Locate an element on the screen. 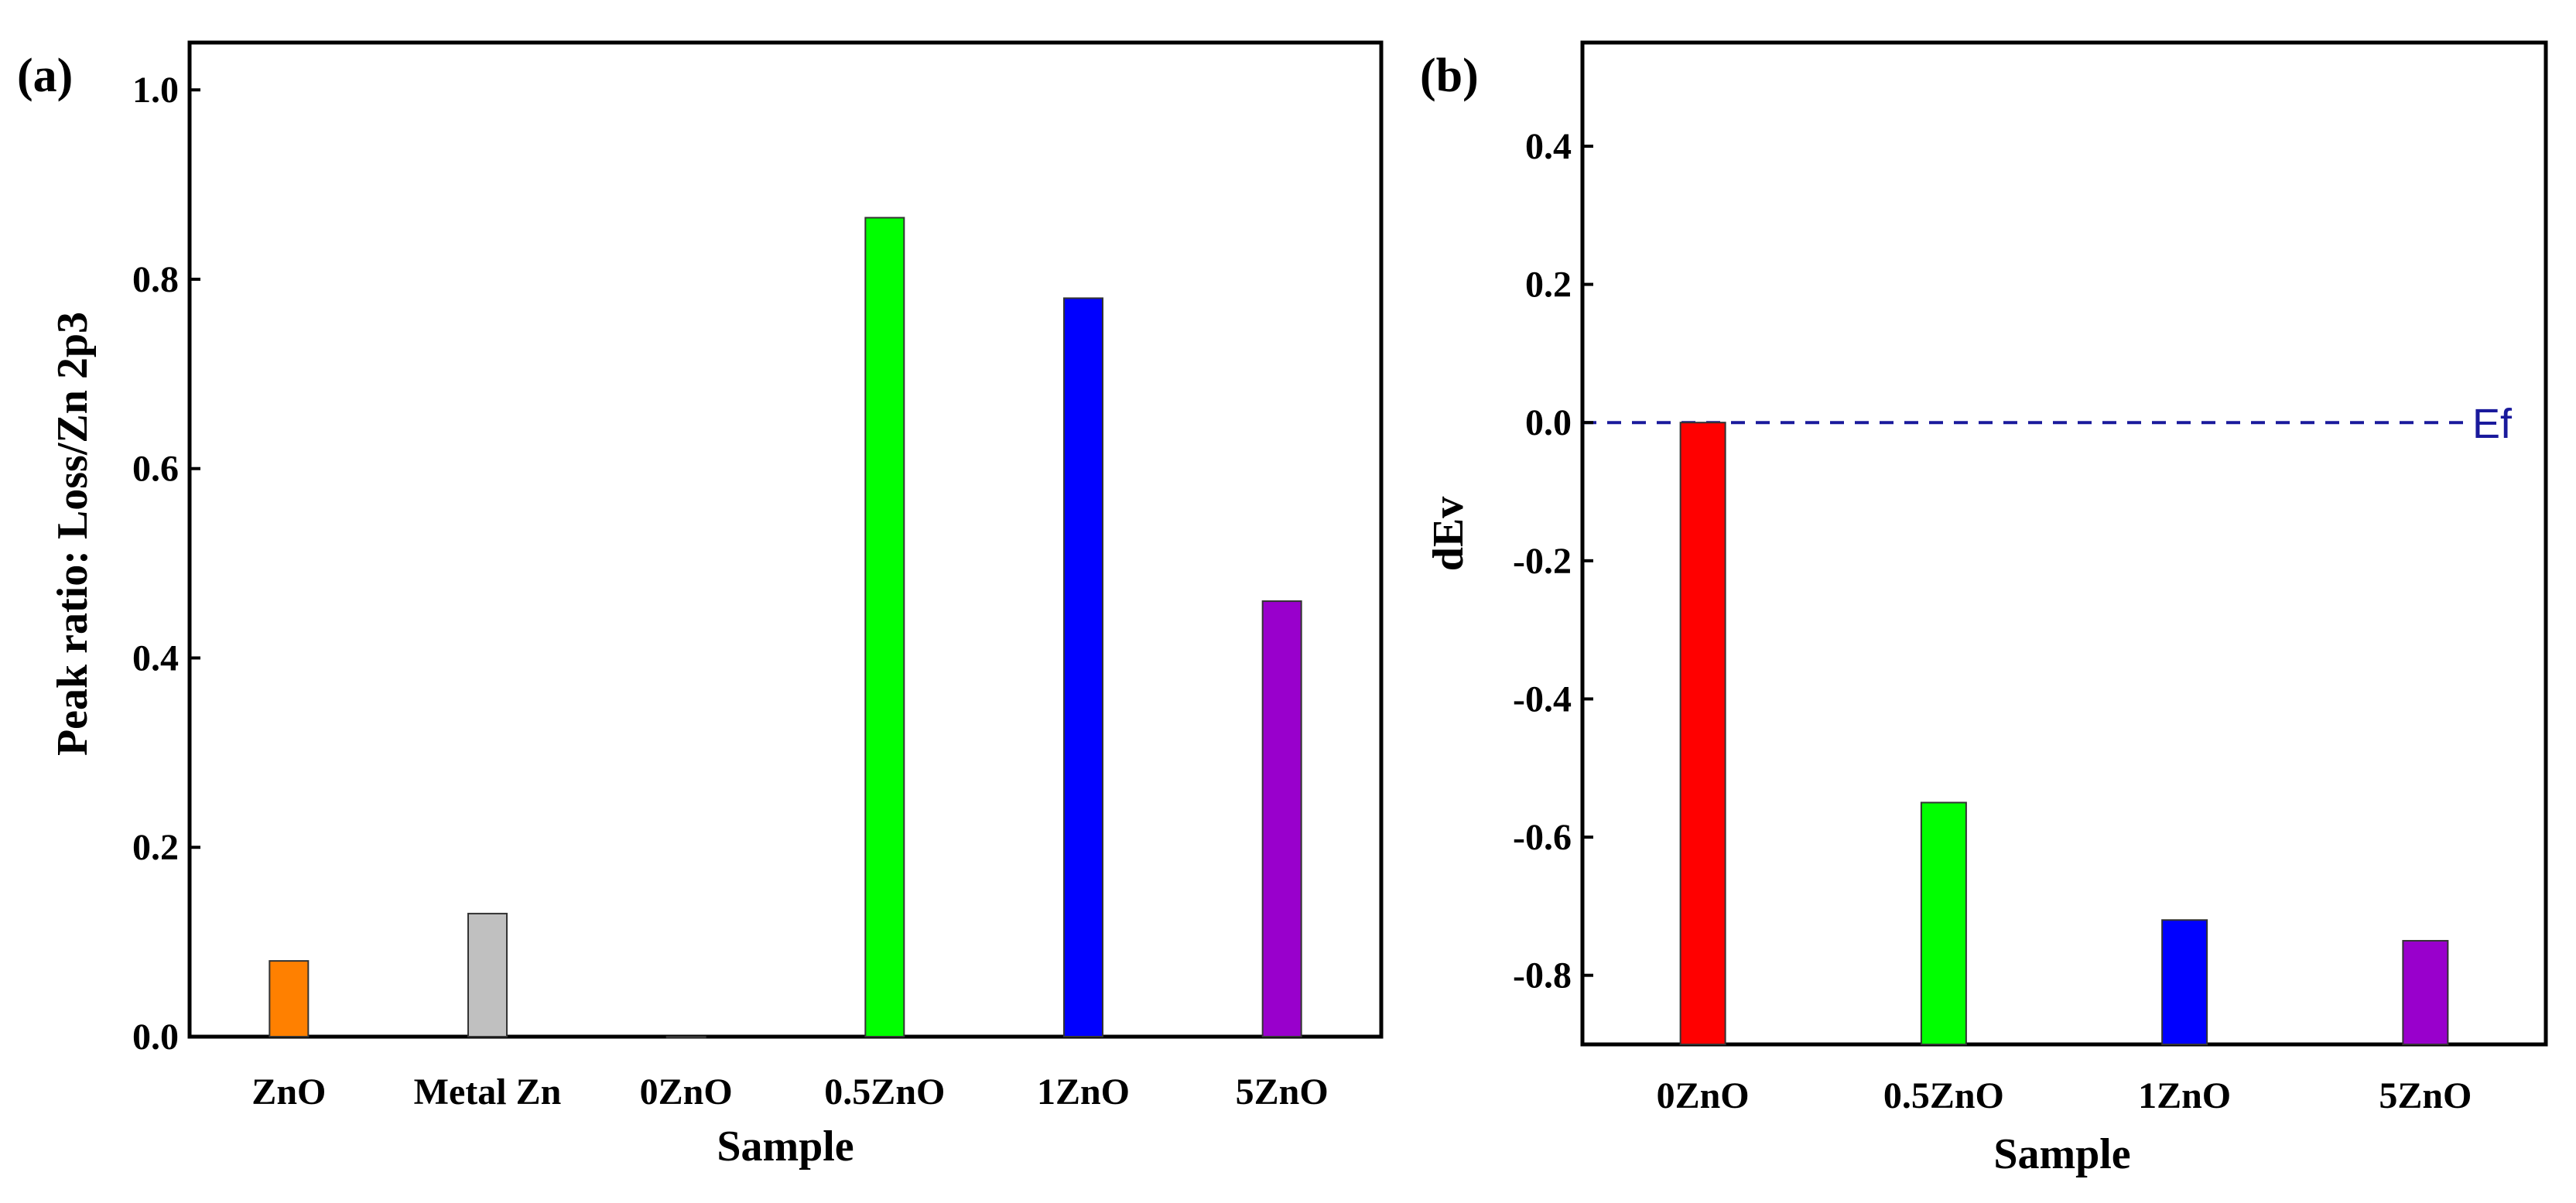 This screenshot has height=1203, width=2576. y-tick-label: -0.4 is located at coordinates (1542, 698).